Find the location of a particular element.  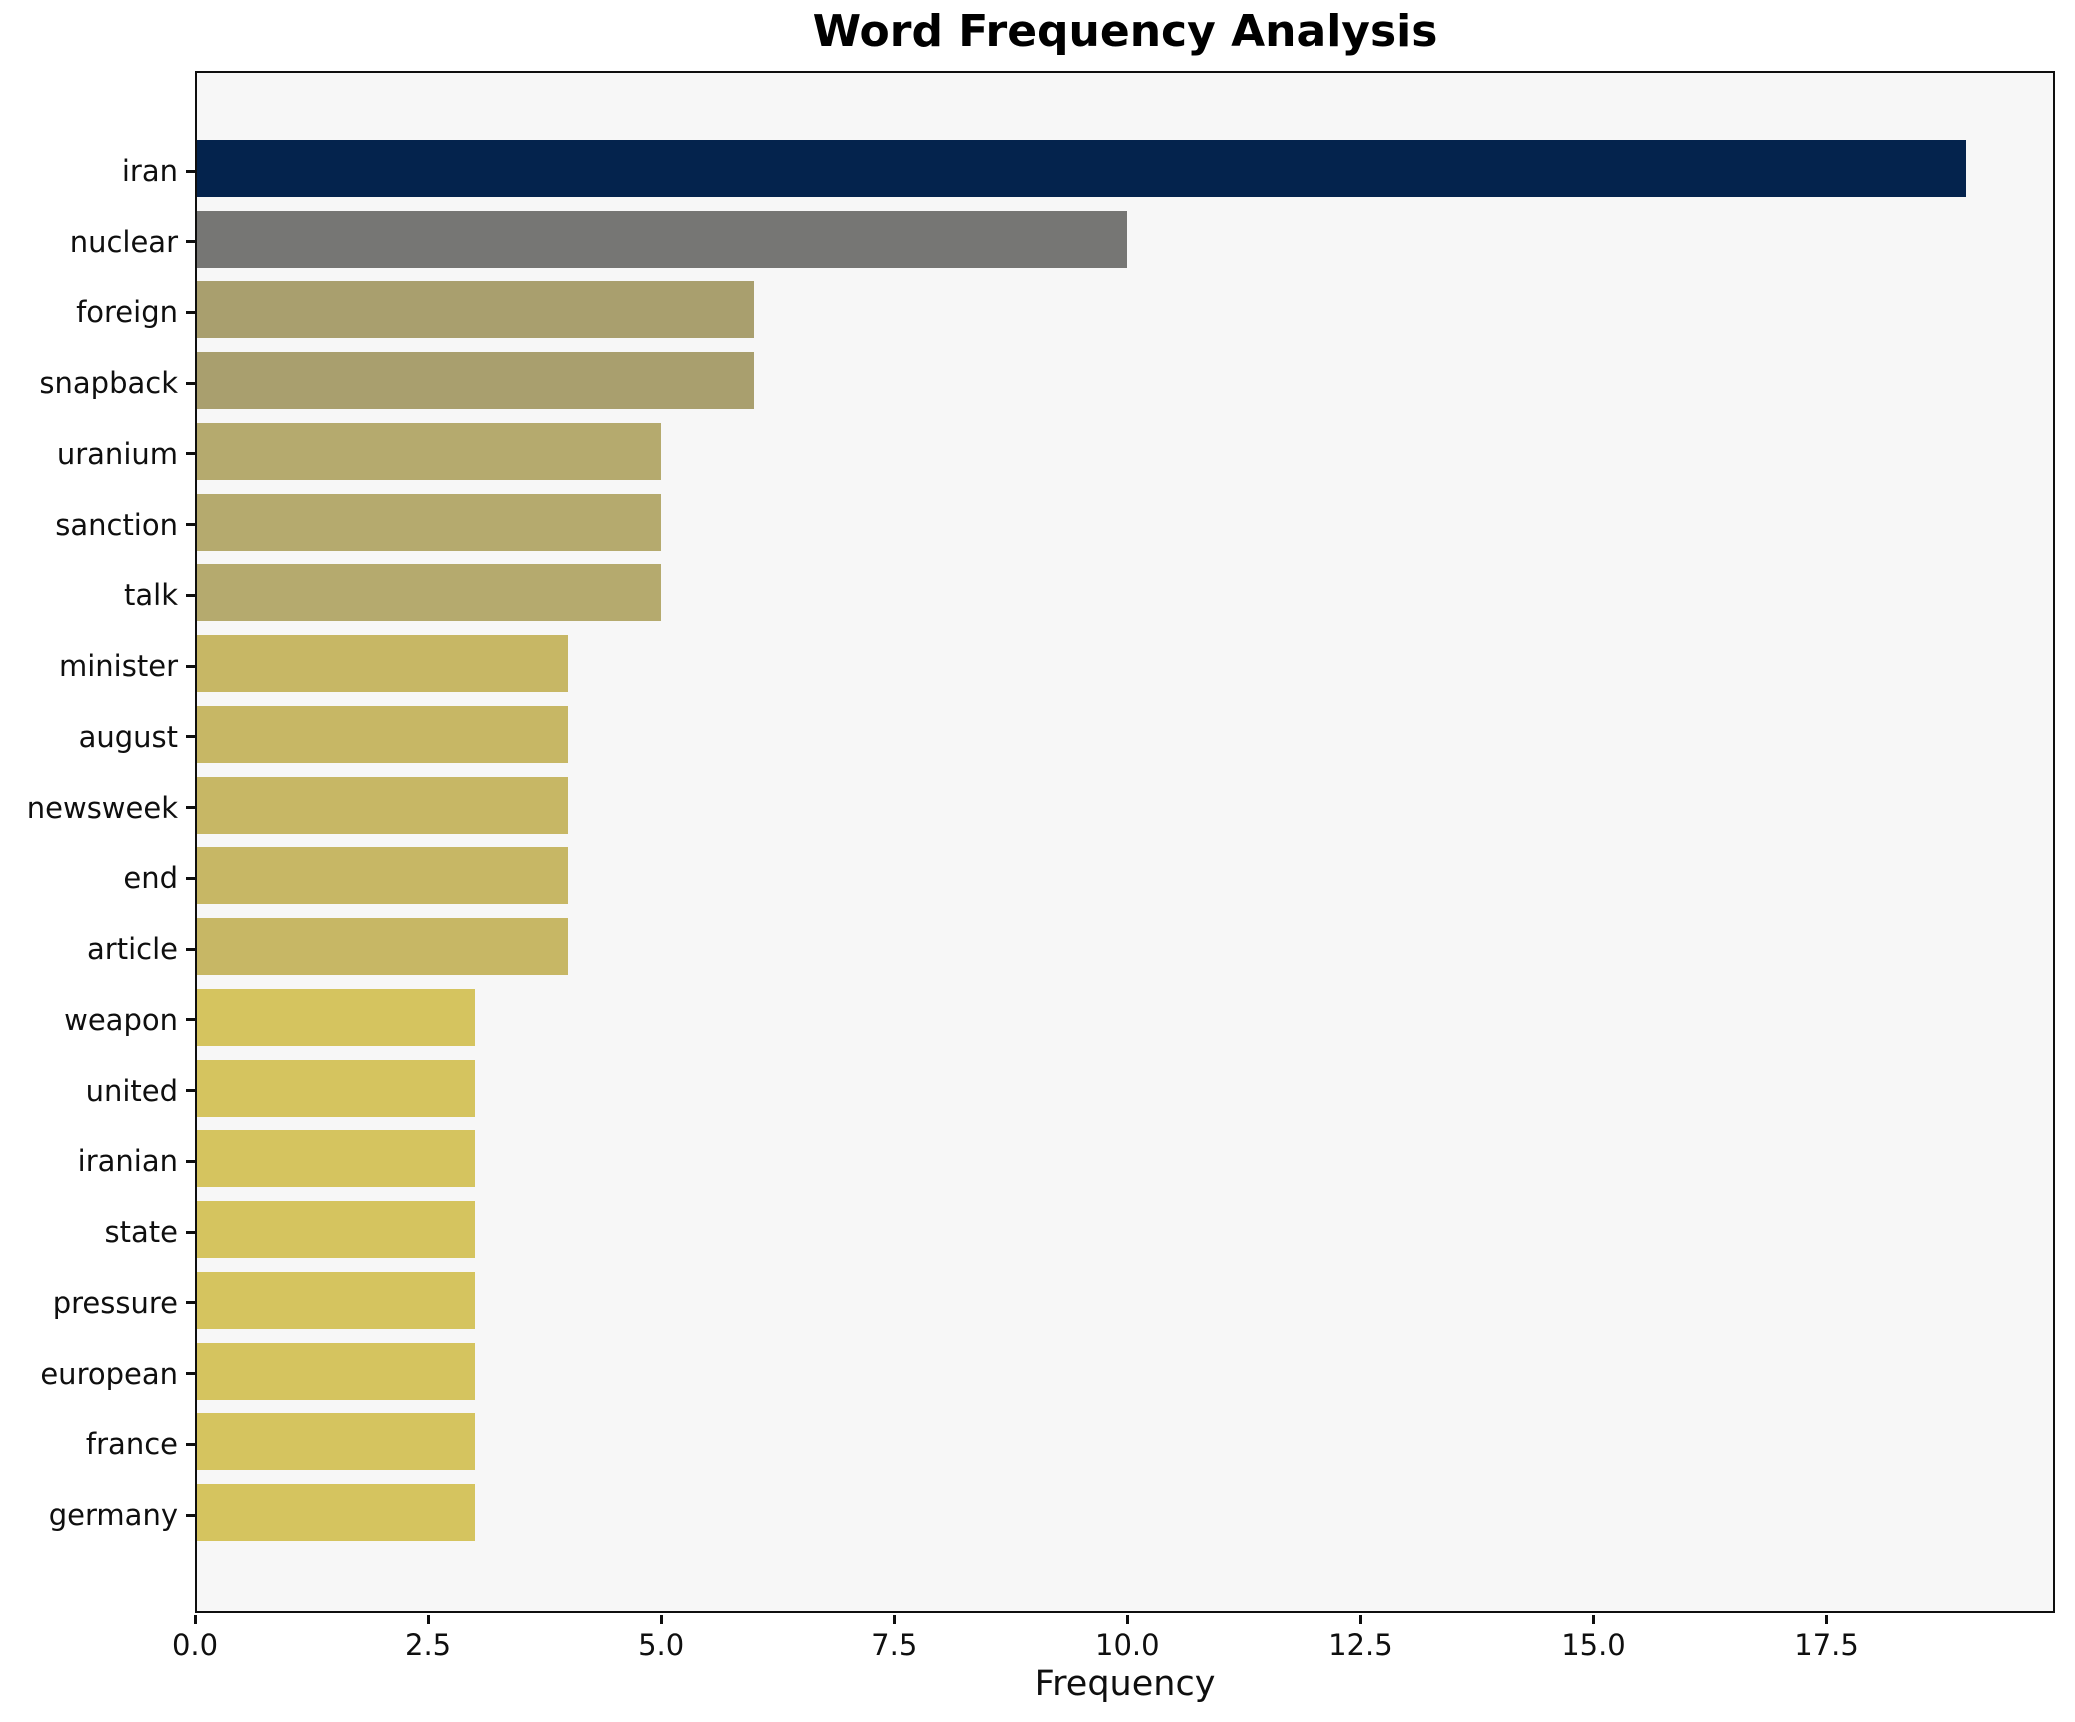

ytick-label-state: state is located at coordinates (141, 1232).